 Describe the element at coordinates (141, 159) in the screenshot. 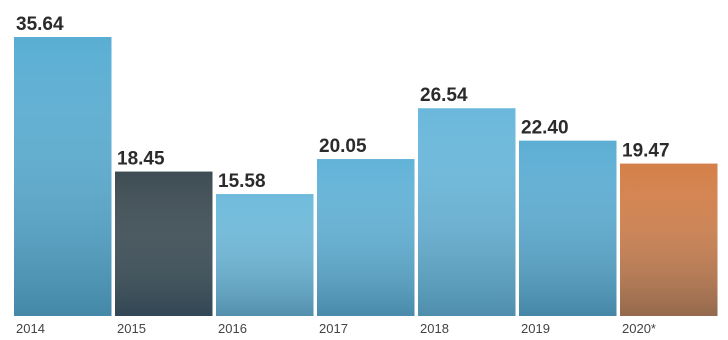

I see `value-label: 18.45` at that location.